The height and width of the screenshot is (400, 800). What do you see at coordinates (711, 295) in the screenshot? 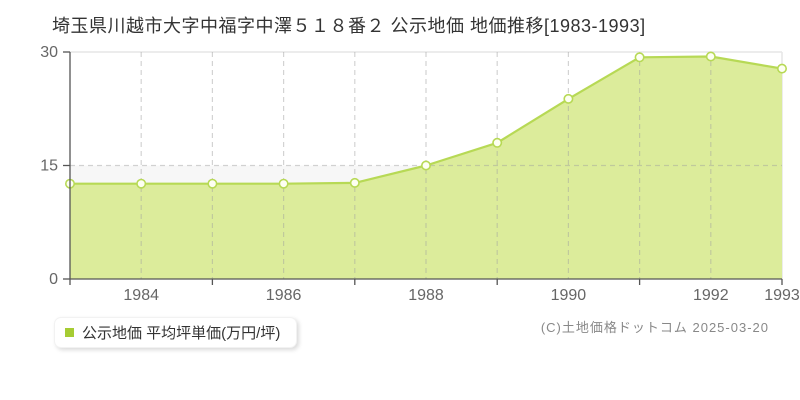
I see `x-tick-label-1992: 1992` at bounding box center [711, 295].